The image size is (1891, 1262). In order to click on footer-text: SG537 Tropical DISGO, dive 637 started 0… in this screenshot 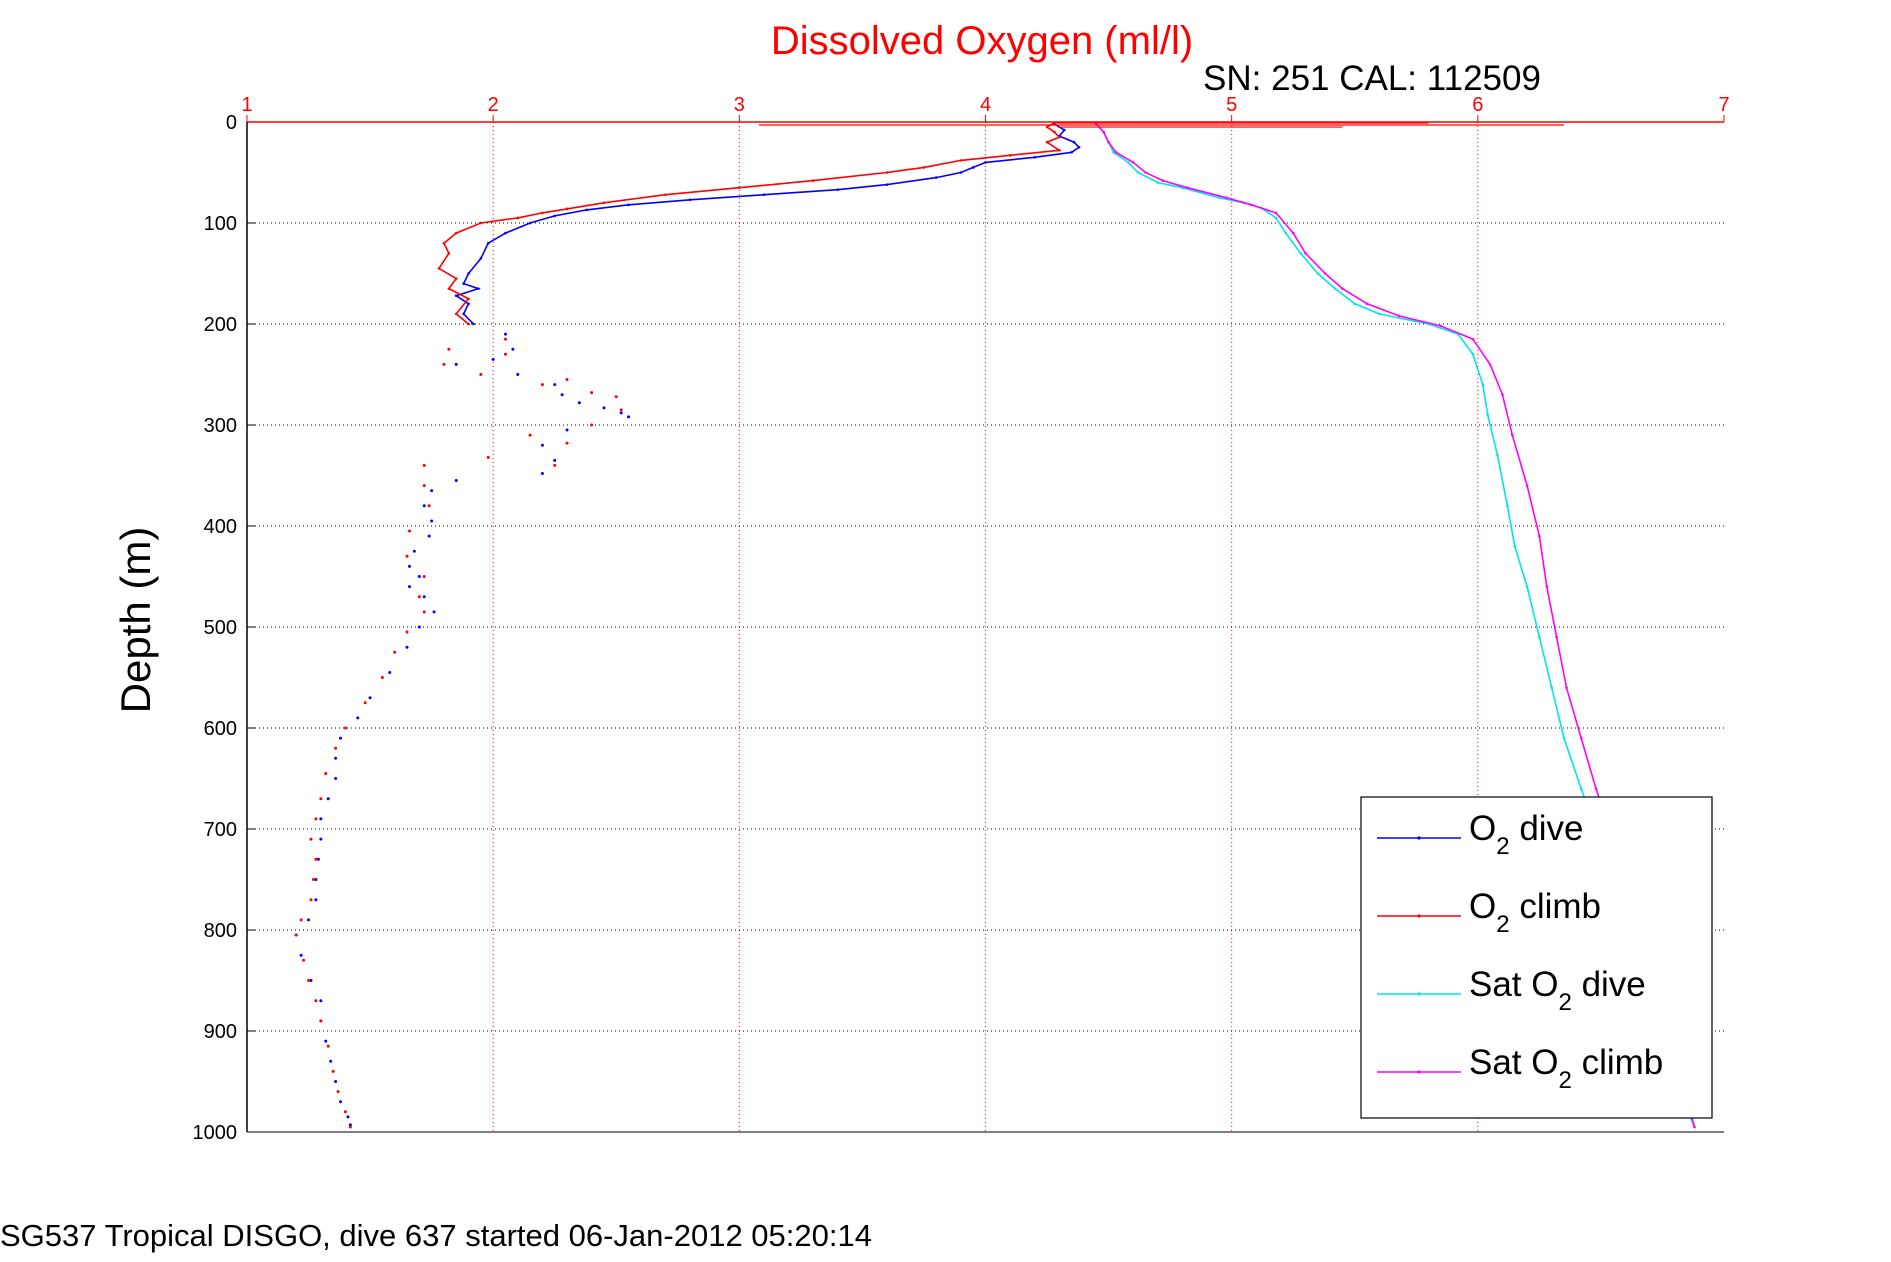, I will do `click(436, 1235)`.